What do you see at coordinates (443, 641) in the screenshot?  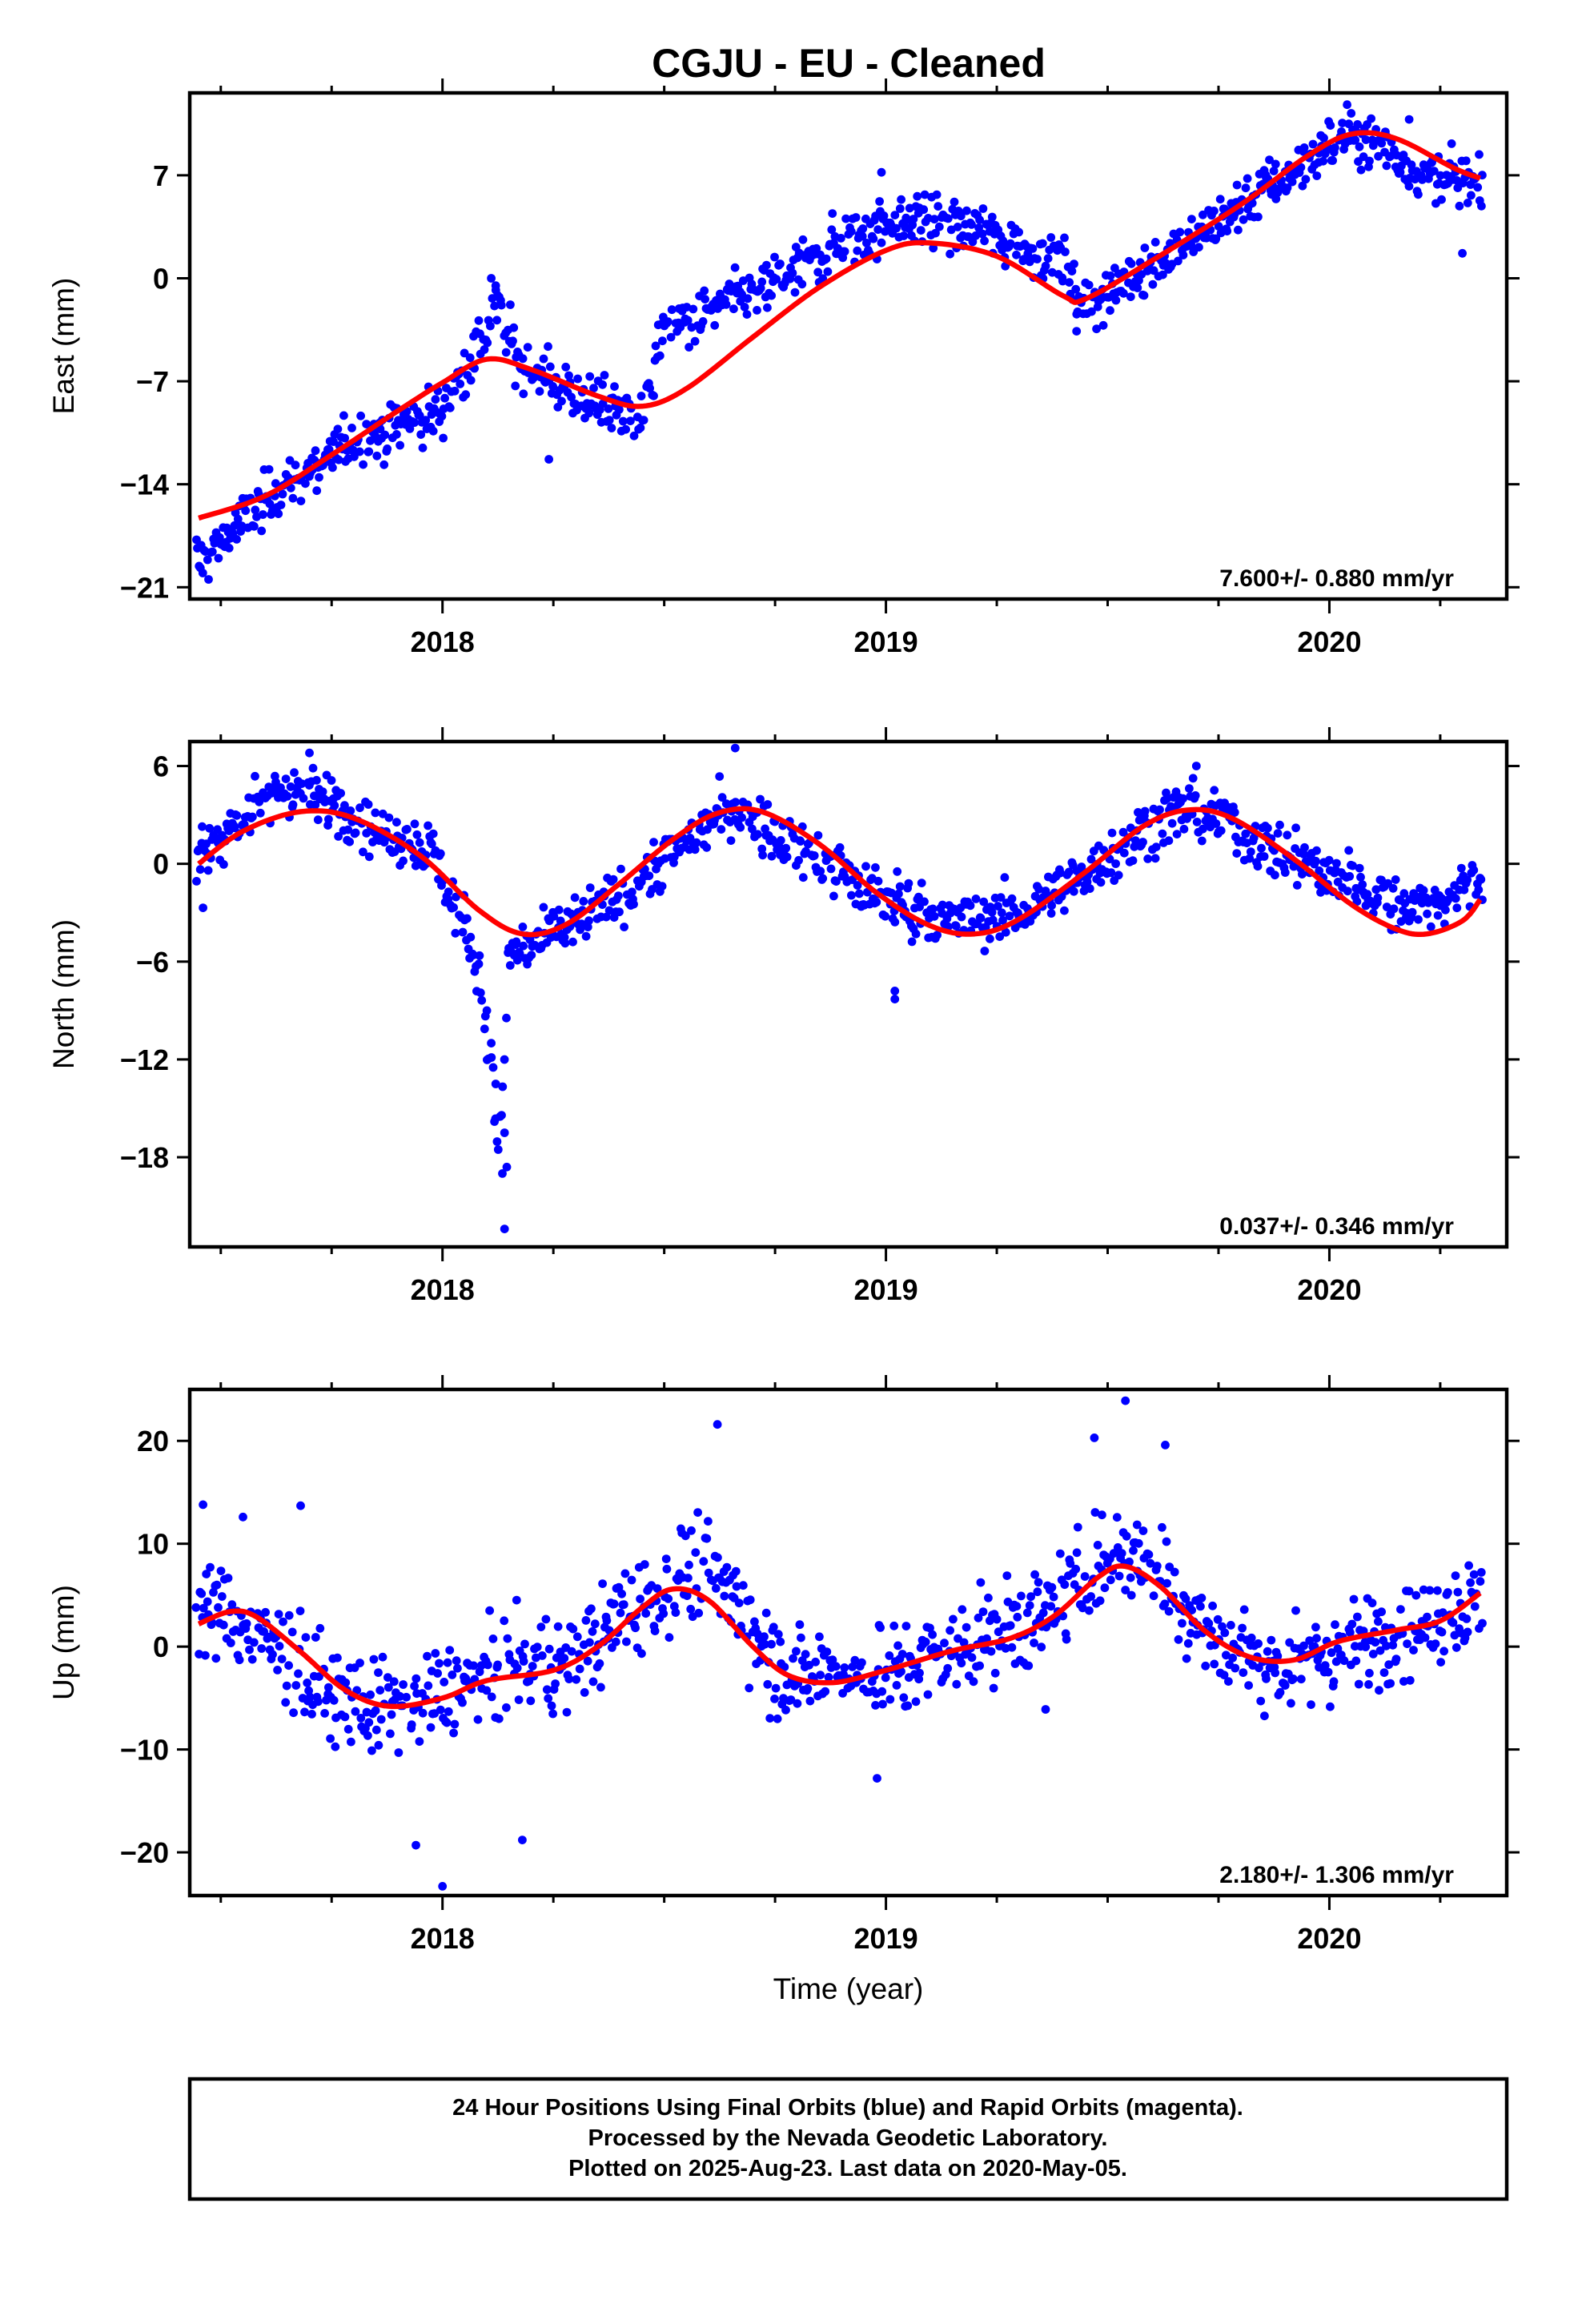 I see `x-tick-label: 2018` at bounding box center [443, 641].